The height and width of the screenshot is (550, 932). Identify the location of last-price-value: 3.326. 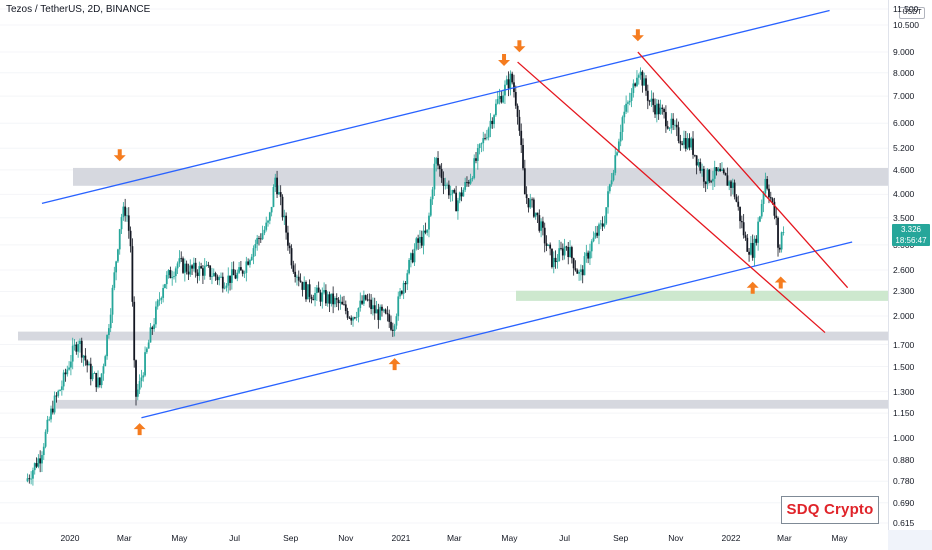
(911, 229).